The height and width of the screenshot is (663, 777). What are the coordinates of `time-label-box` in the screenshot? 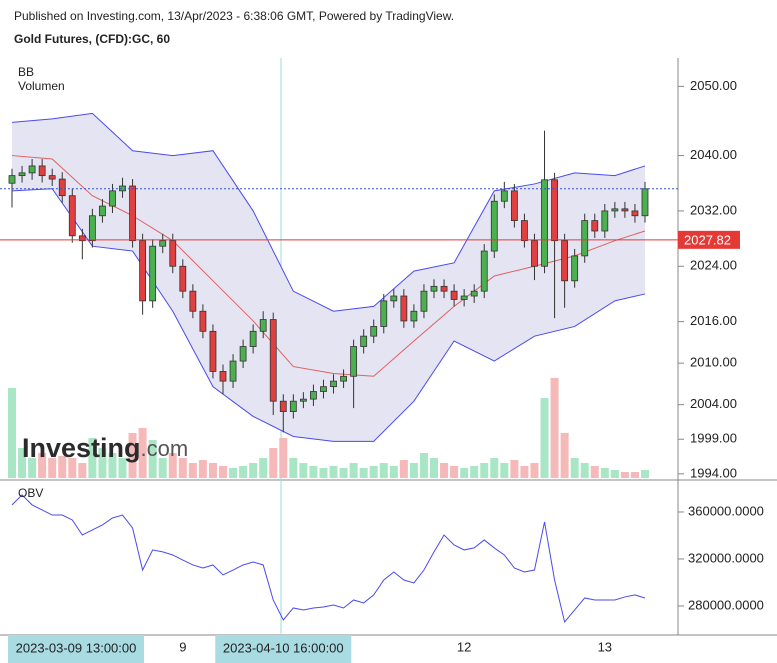 It's located at (283, 649).